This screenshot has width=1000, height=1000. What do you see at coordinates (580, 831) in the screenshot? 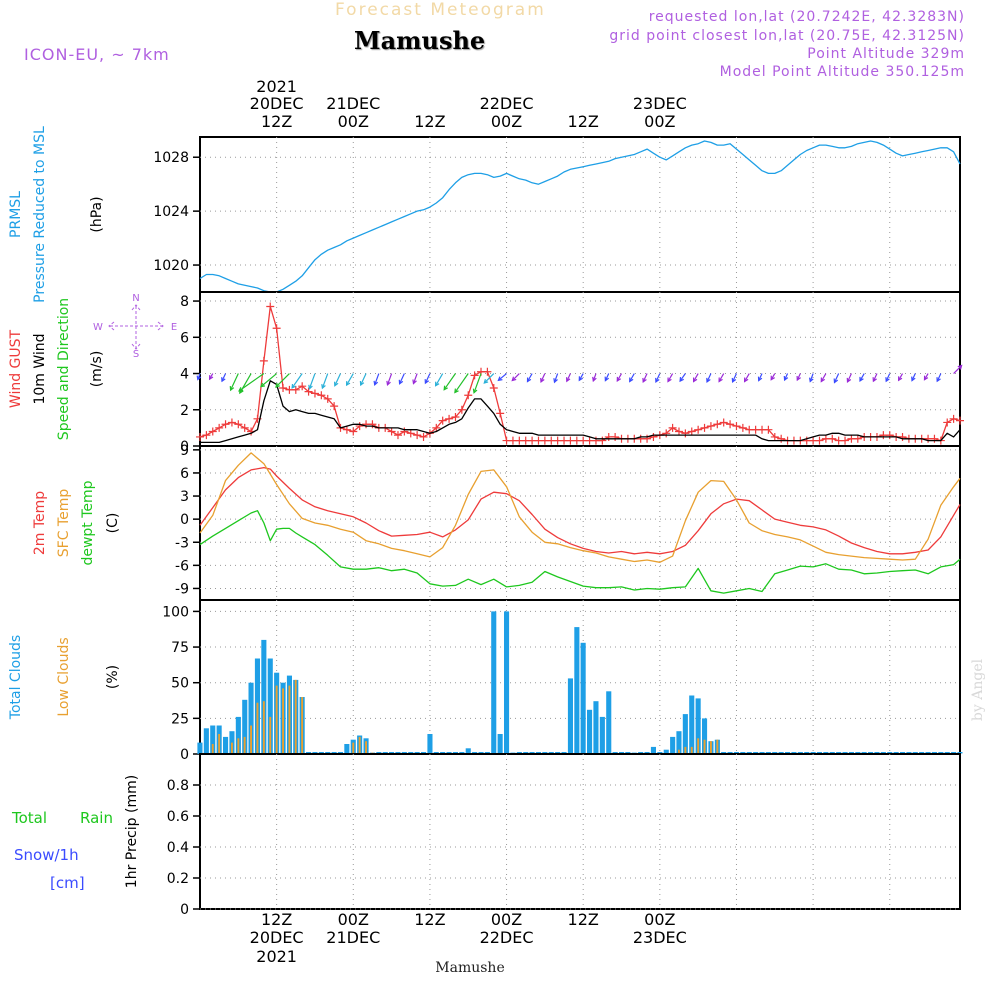
I see `precip-frame` at bounding box center [580, 831].